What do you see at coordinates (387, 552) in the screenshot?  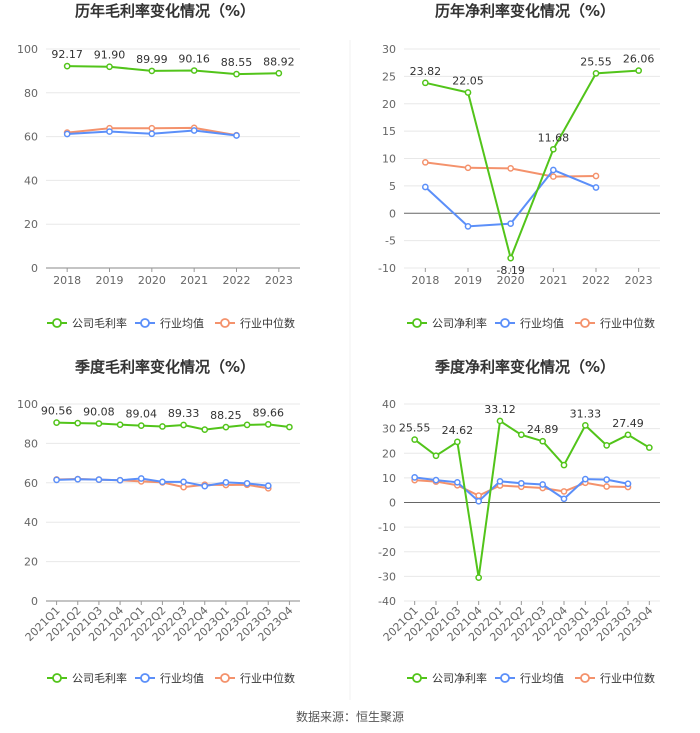 I see `y-tick-label: -20` at bounding box center [387, 552].